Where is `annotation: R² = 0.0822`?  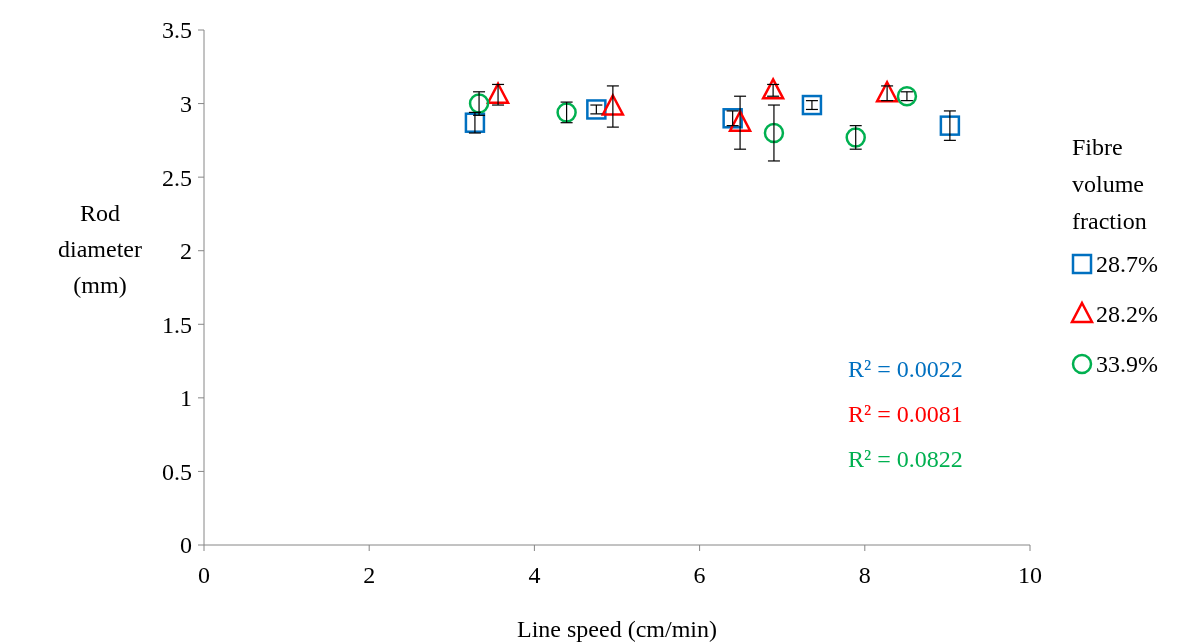 annotation: R² = 0.0822 is located at coordinates (905, 459).